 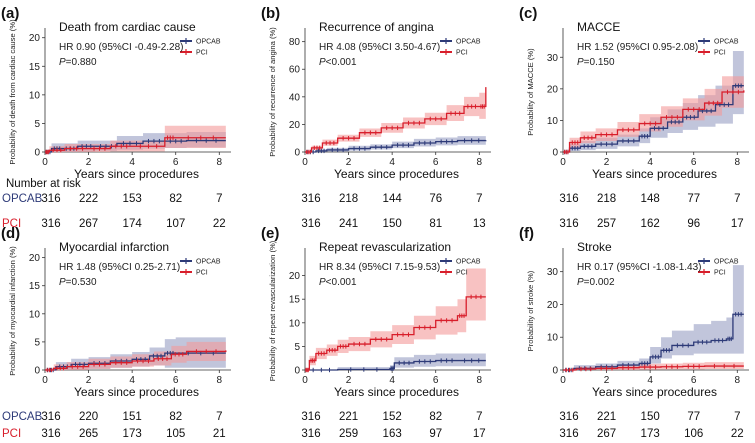 I want to click on risk-count: 153, so click(x=132, y=199).